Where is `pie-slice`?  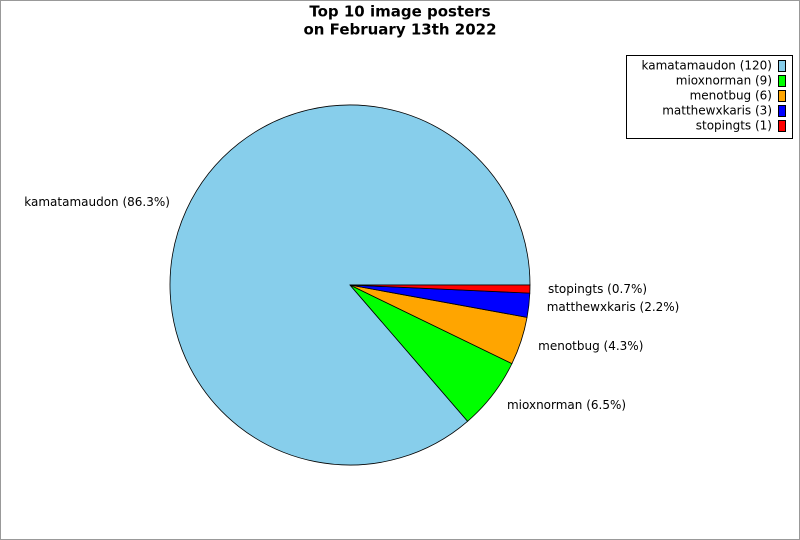 pie-slice is located at coordinates (440, 289).